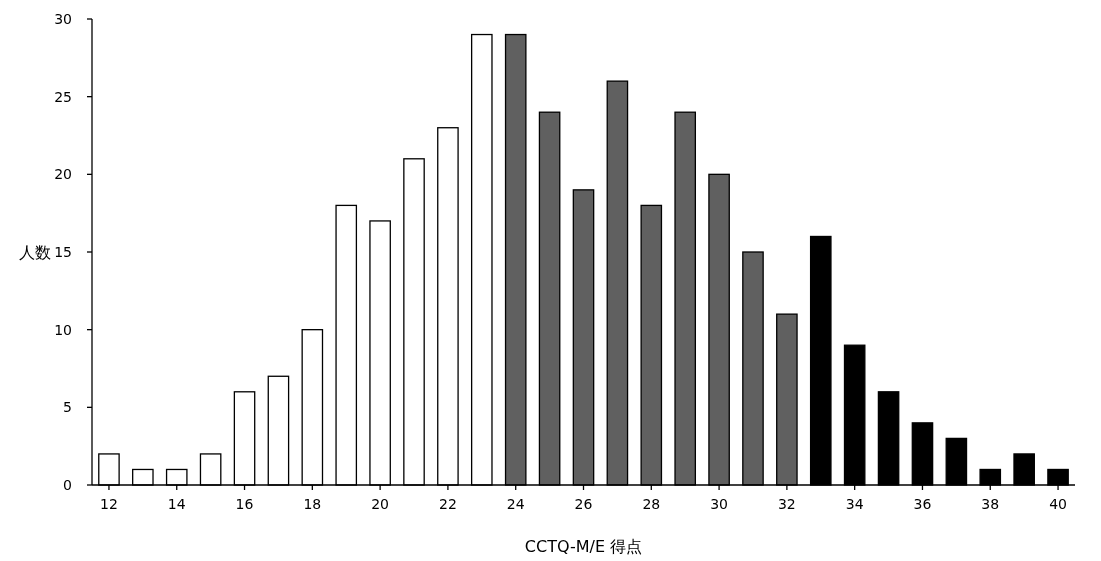 Image resolution: width=1101 pixels, height=561 pixels. What do you see at coordinates (63, 329) in the screenshot?
I see `y-tick-label: 10` at bounding box center [63, 329].